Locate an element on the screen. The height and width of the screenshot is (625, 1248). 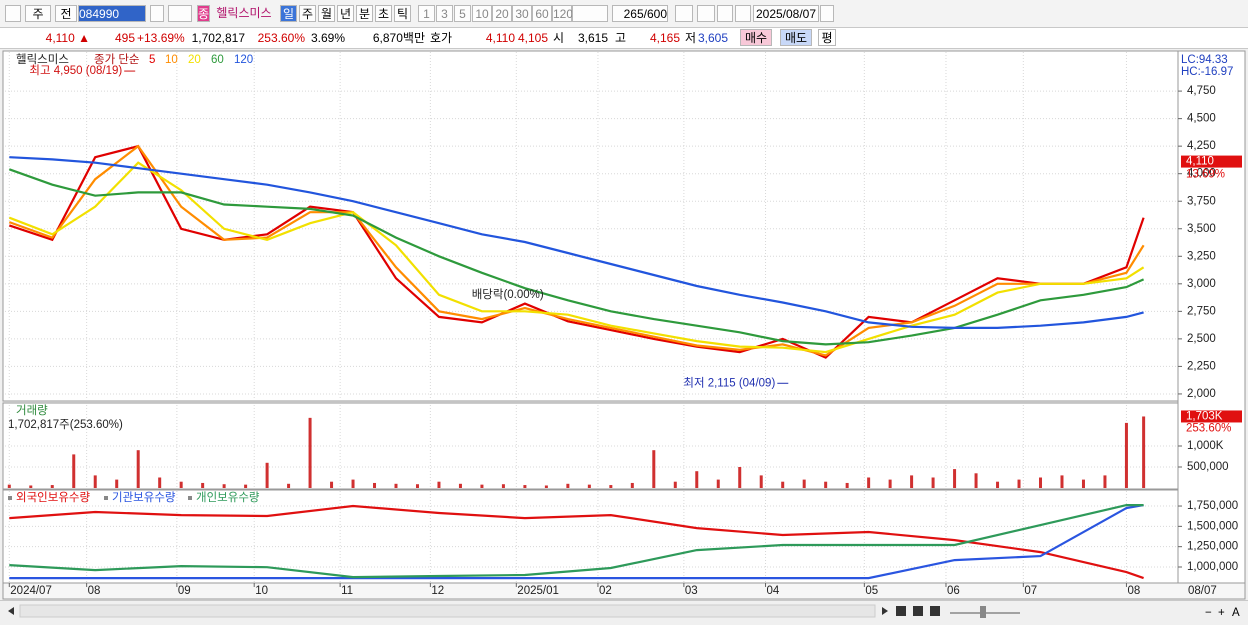
x-tick-label: 06 is located at coordinates (953, 591).